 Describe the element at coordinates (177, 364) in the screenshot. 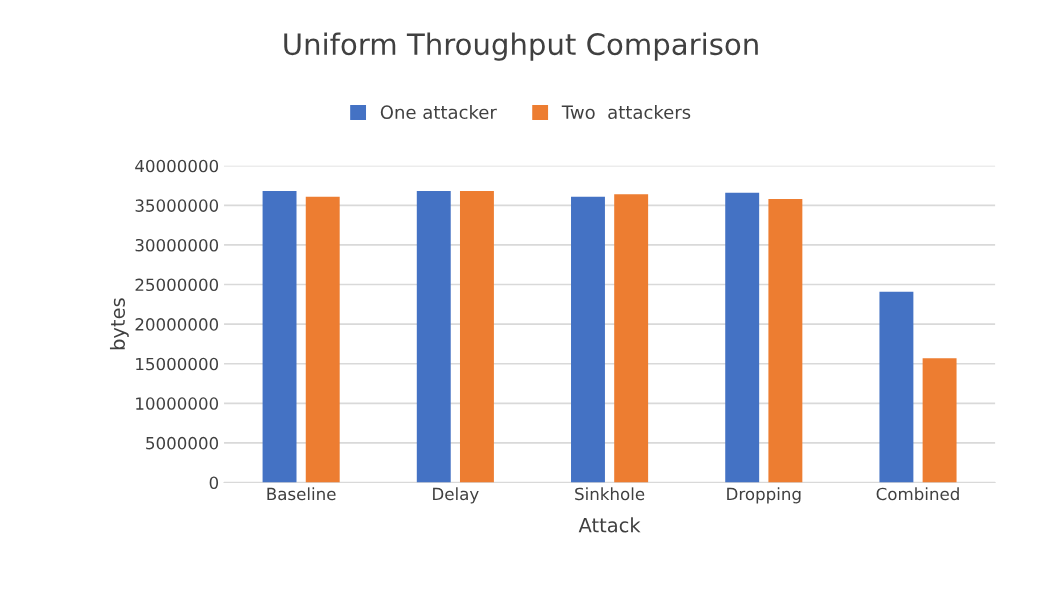

I see `y-tick-label: 15000000` at that location.